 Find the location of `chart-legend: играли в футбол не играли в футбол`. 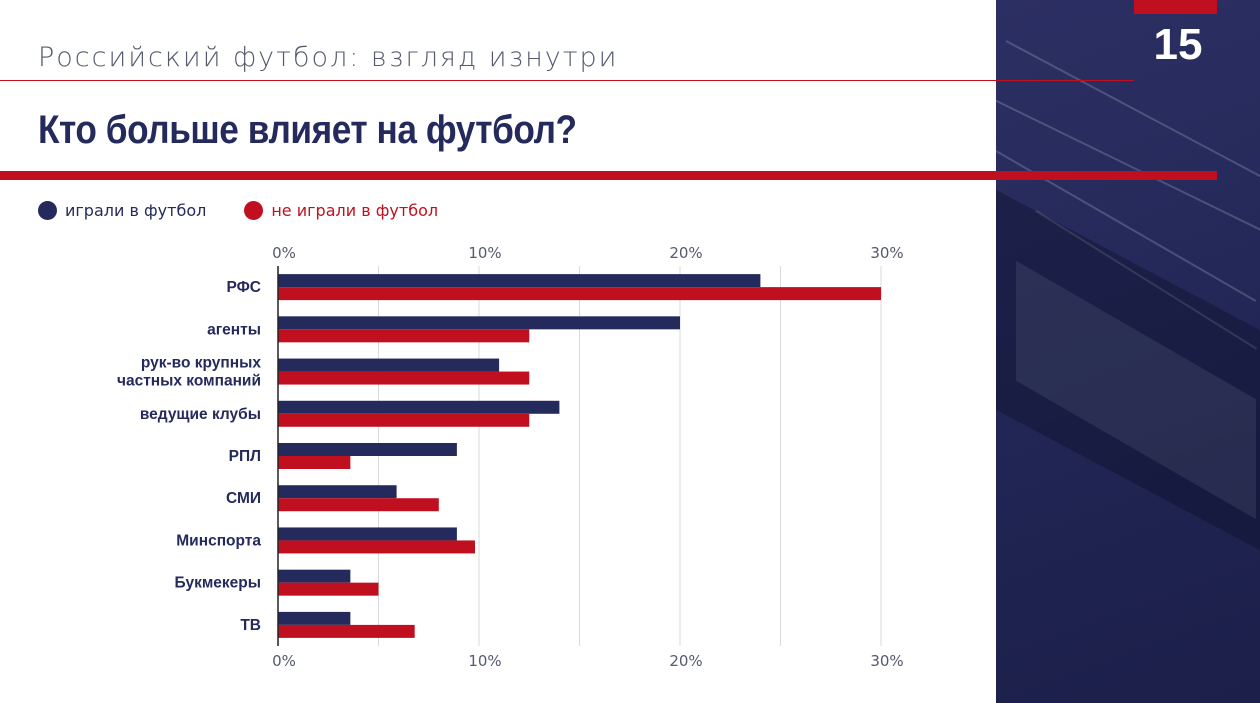

chart-legend: играли в футбол не играли в футбол is located at coordinates (257, 210).